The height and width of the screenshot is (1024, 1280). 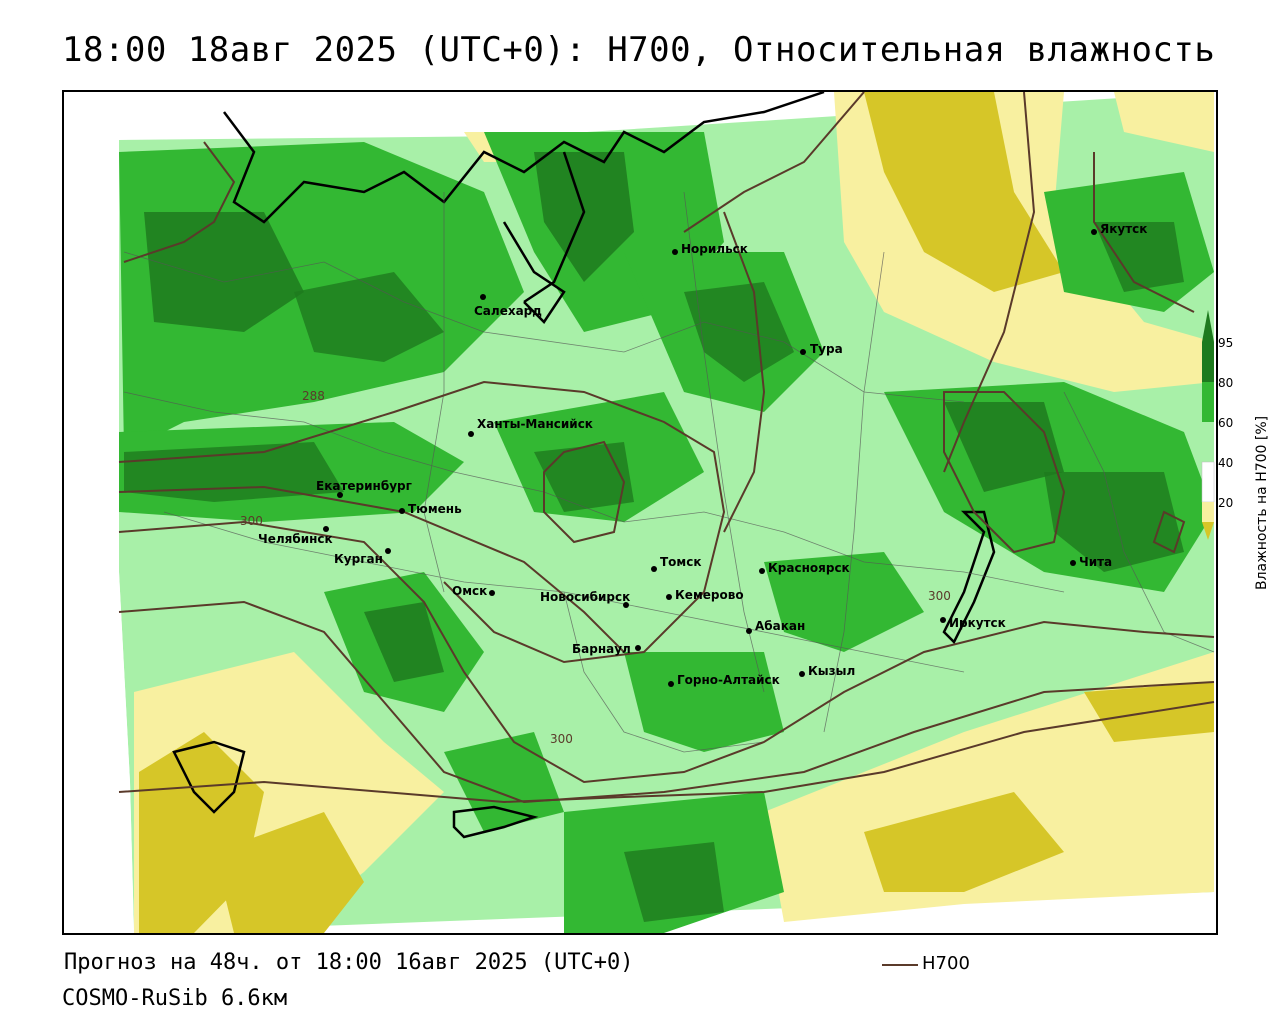 What do you see at coordinates (681, 562) in the screenshot?
I see `city-label: Томск` at bounding box center [681, 562].